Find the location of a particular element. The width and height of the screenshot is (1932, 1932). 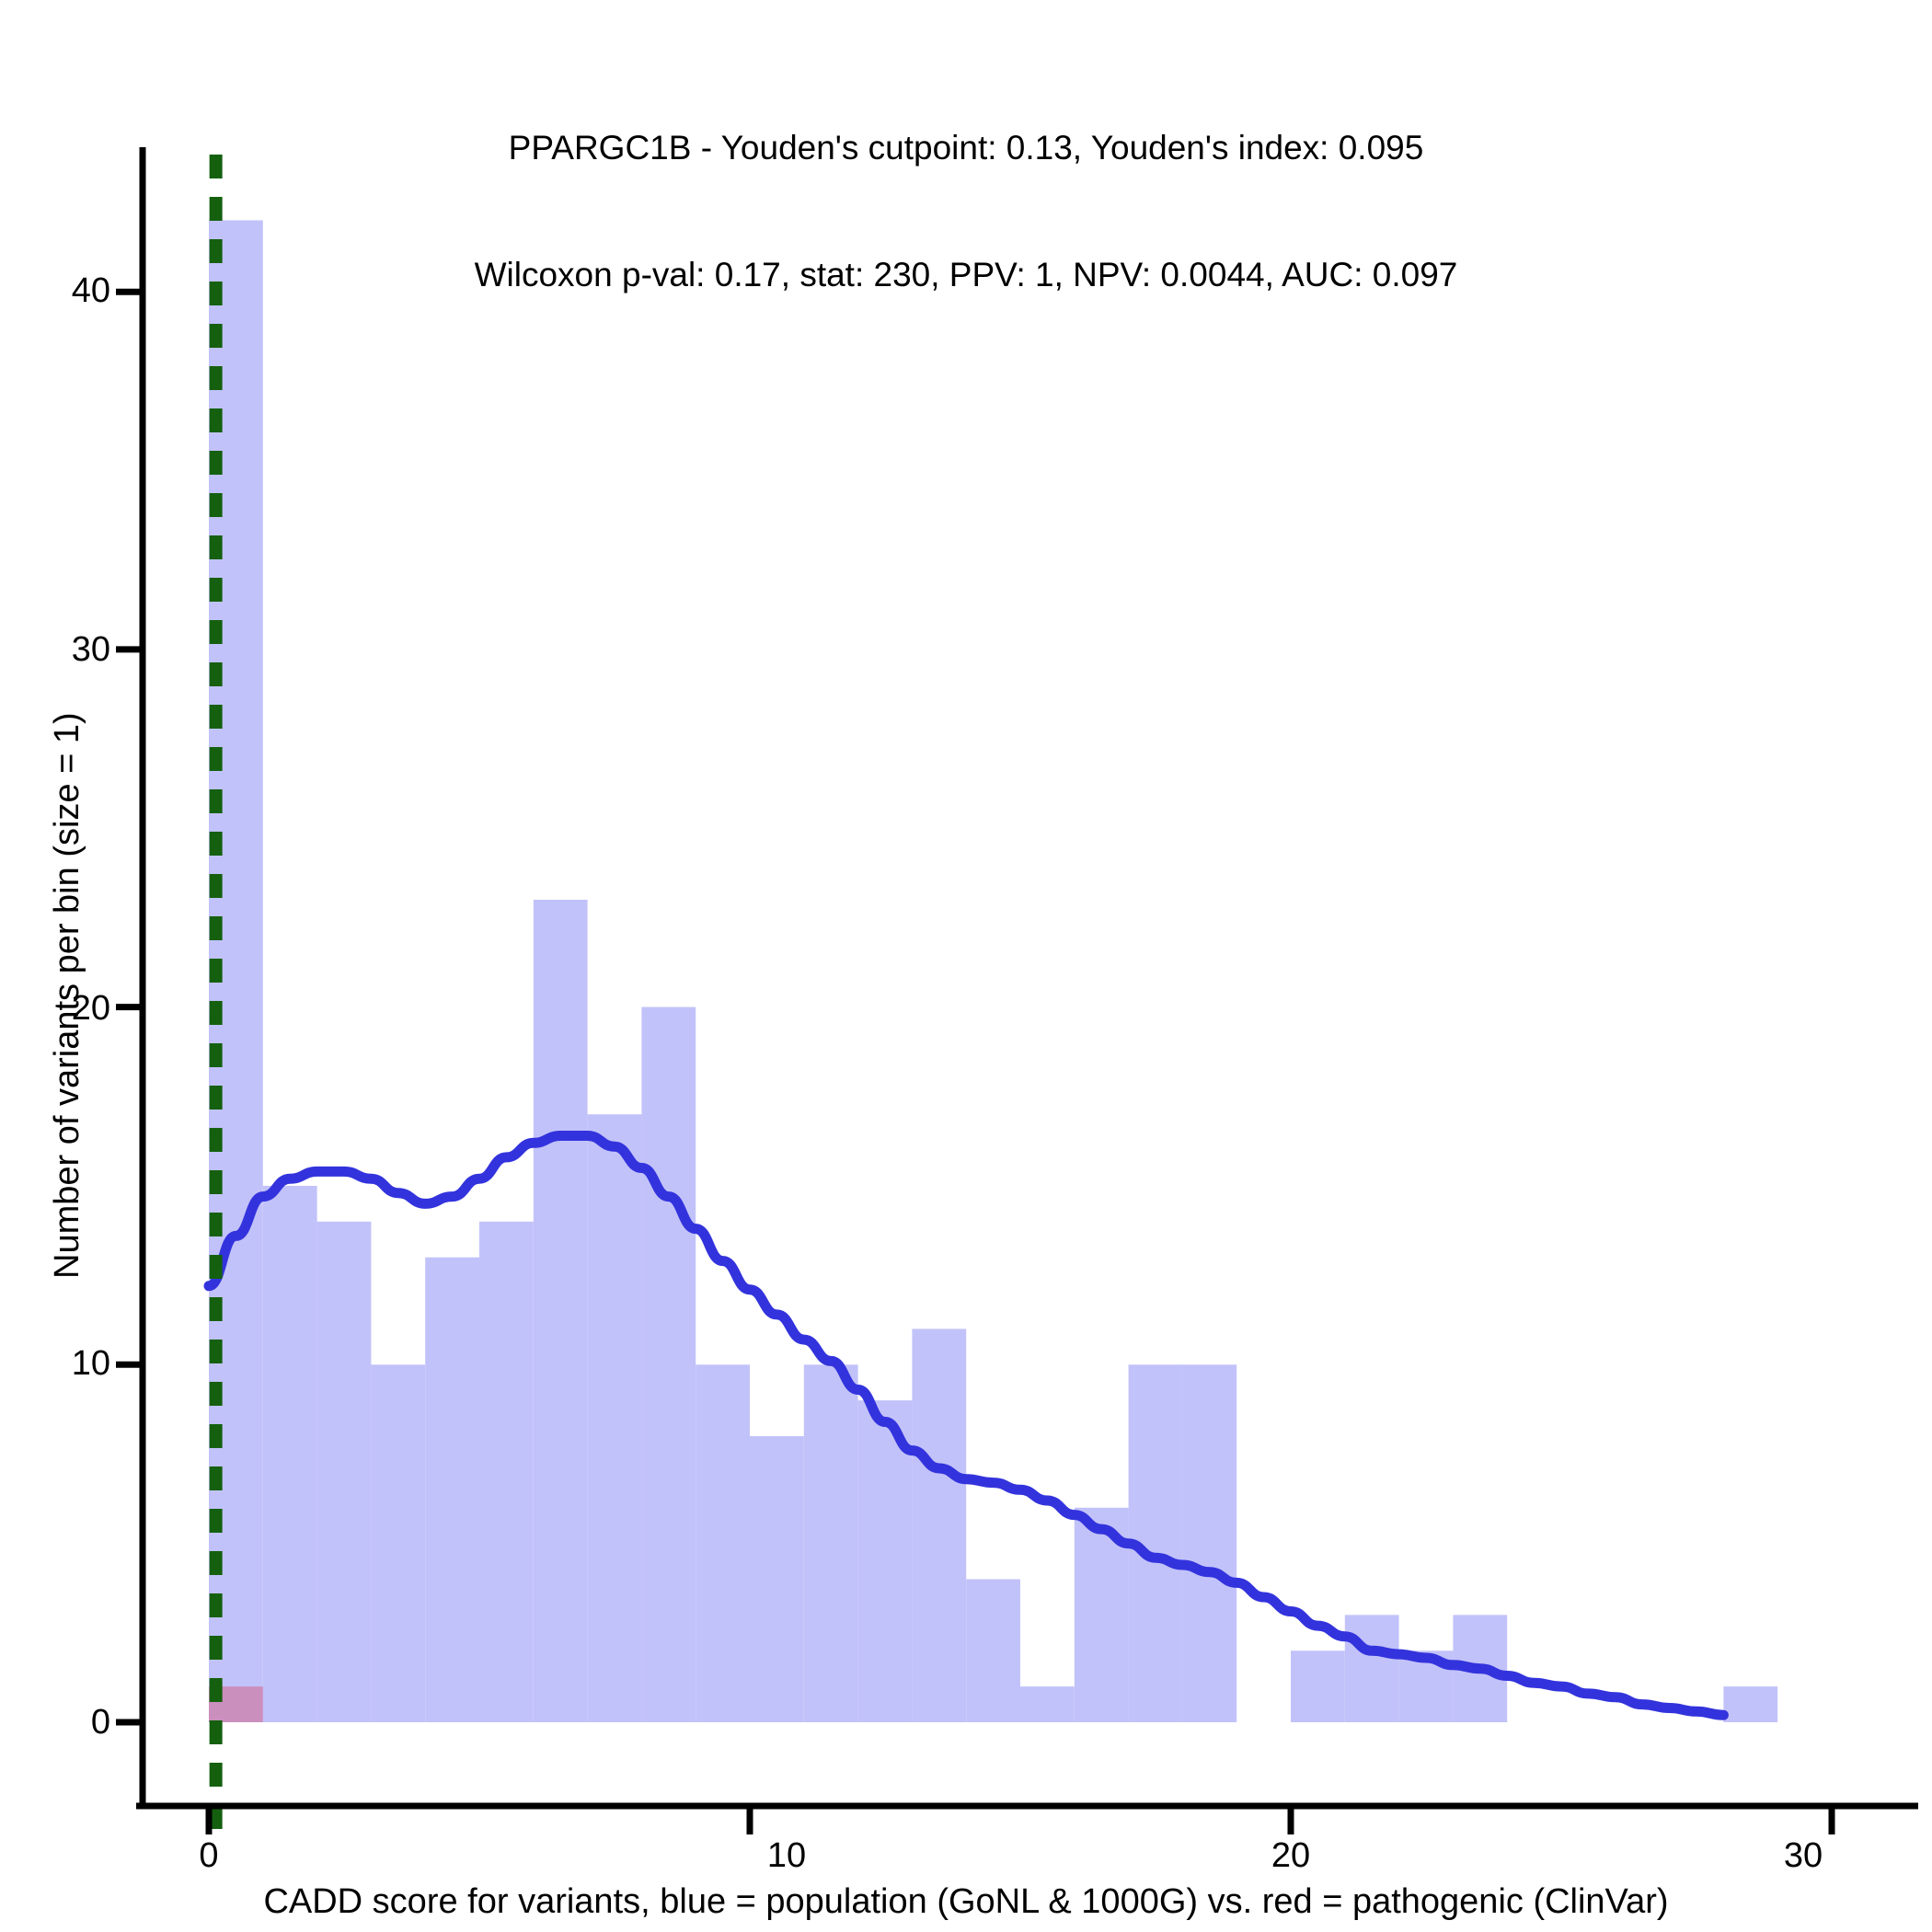

x-tick-label: 0 is located at coordinates (209, 1855).